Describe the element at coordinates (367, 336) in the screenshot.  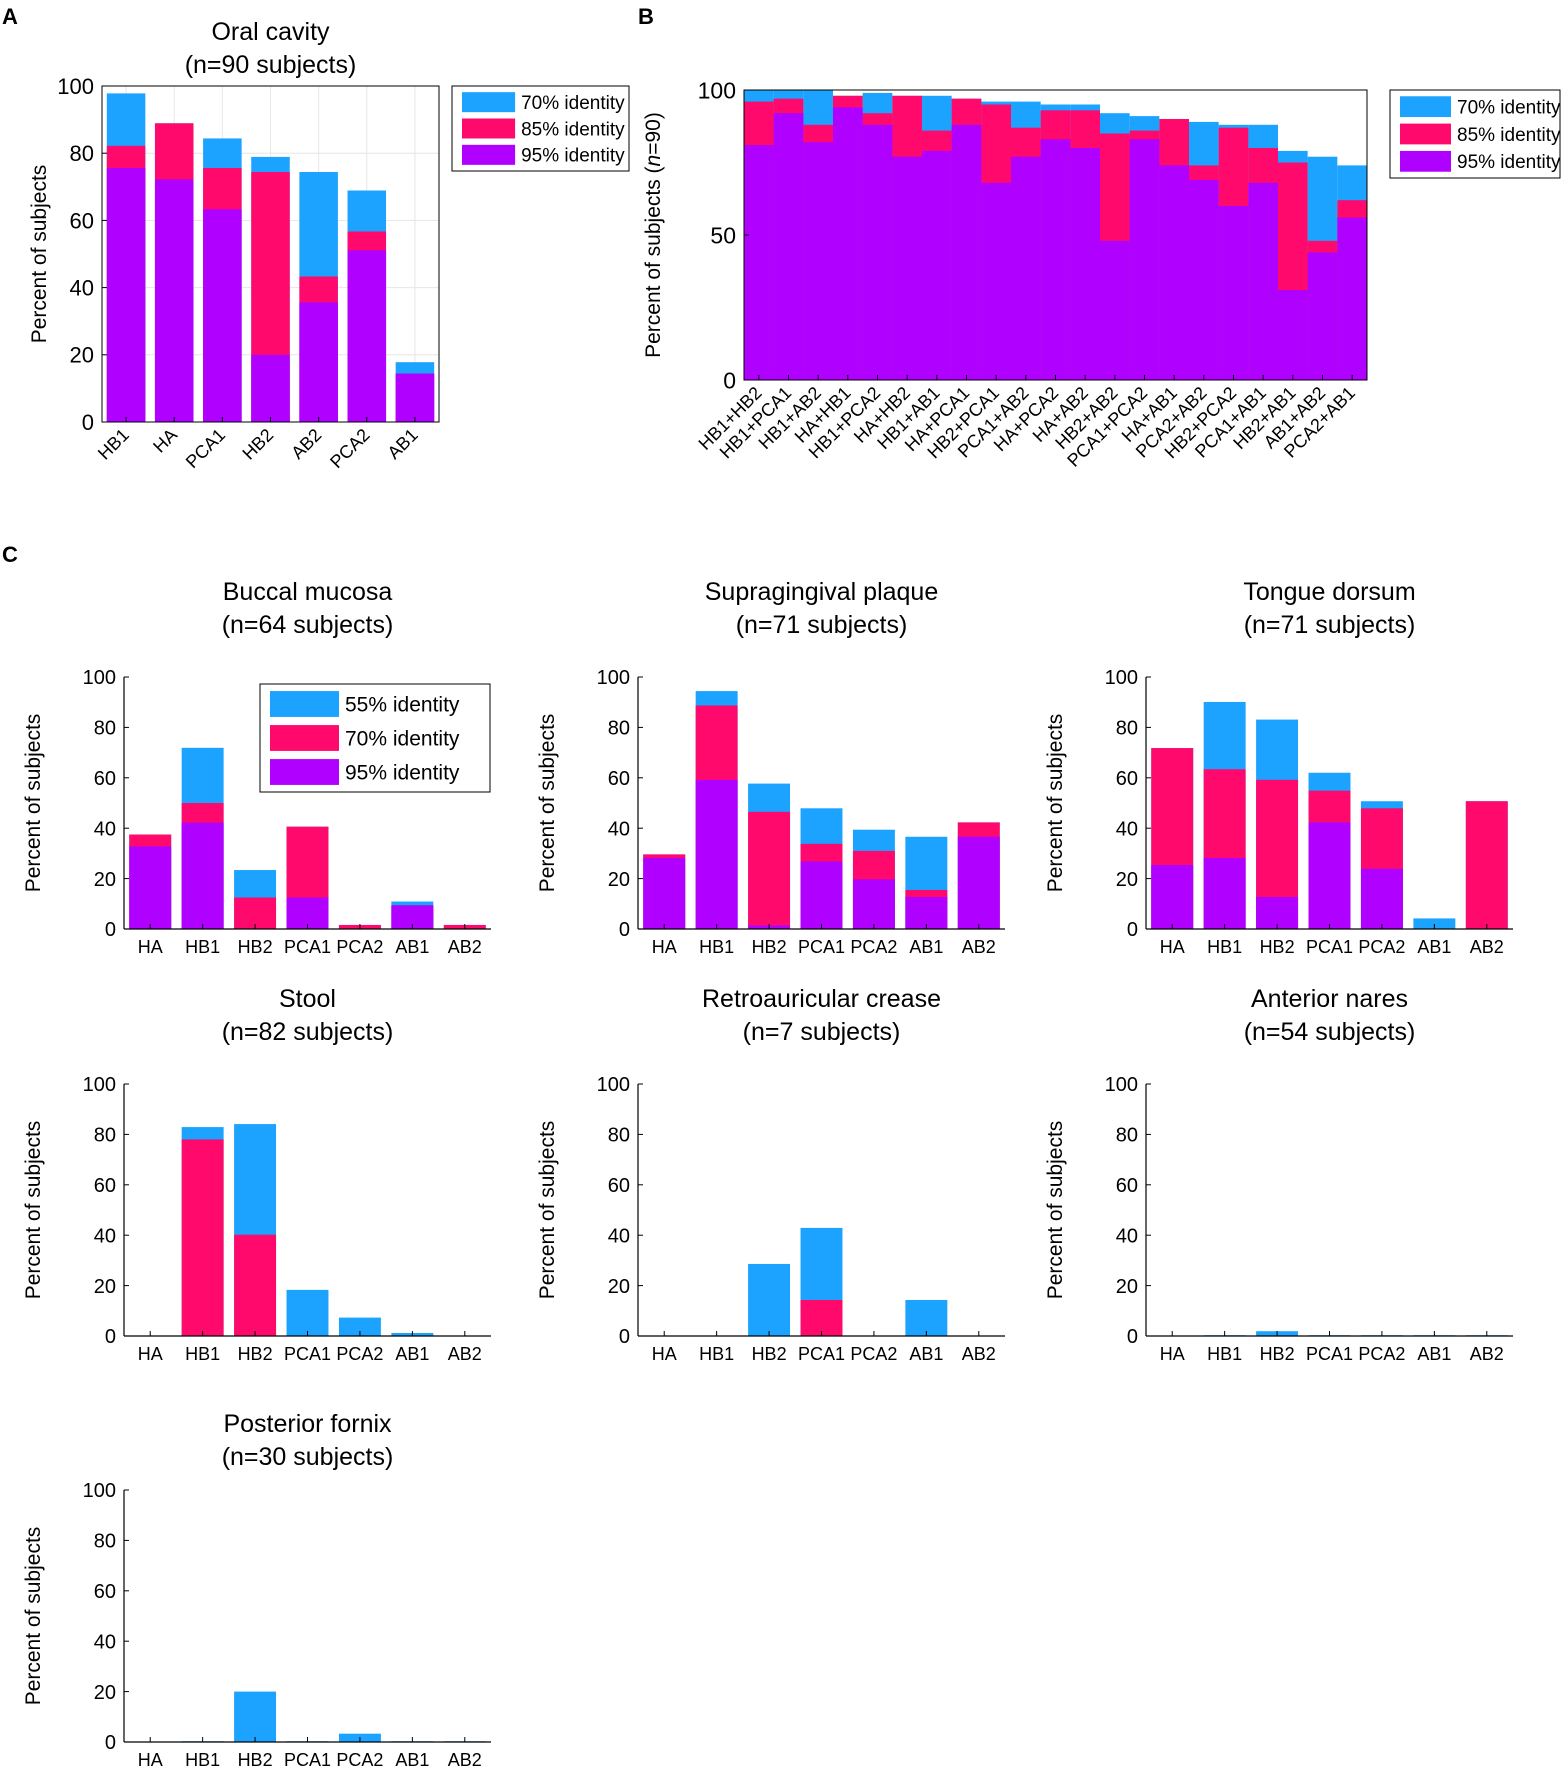
I see `bar-c95-pca2` at that location.